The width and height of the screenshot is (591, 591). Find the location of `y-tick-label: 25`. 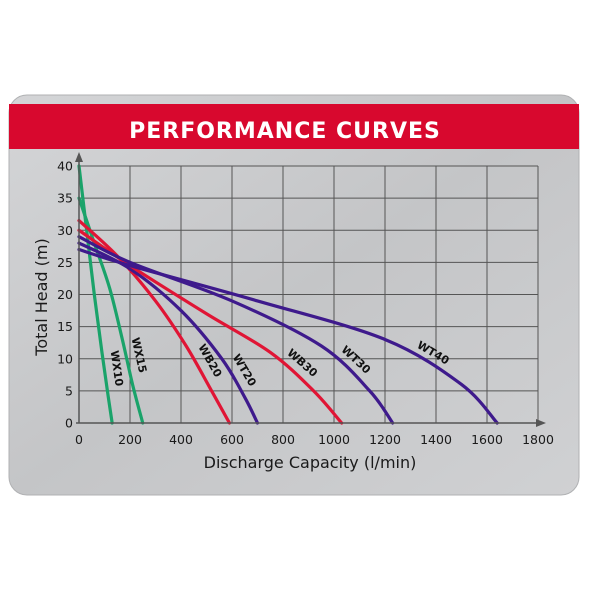

y-tick-label: 25 is located at coordinates (65, 262).